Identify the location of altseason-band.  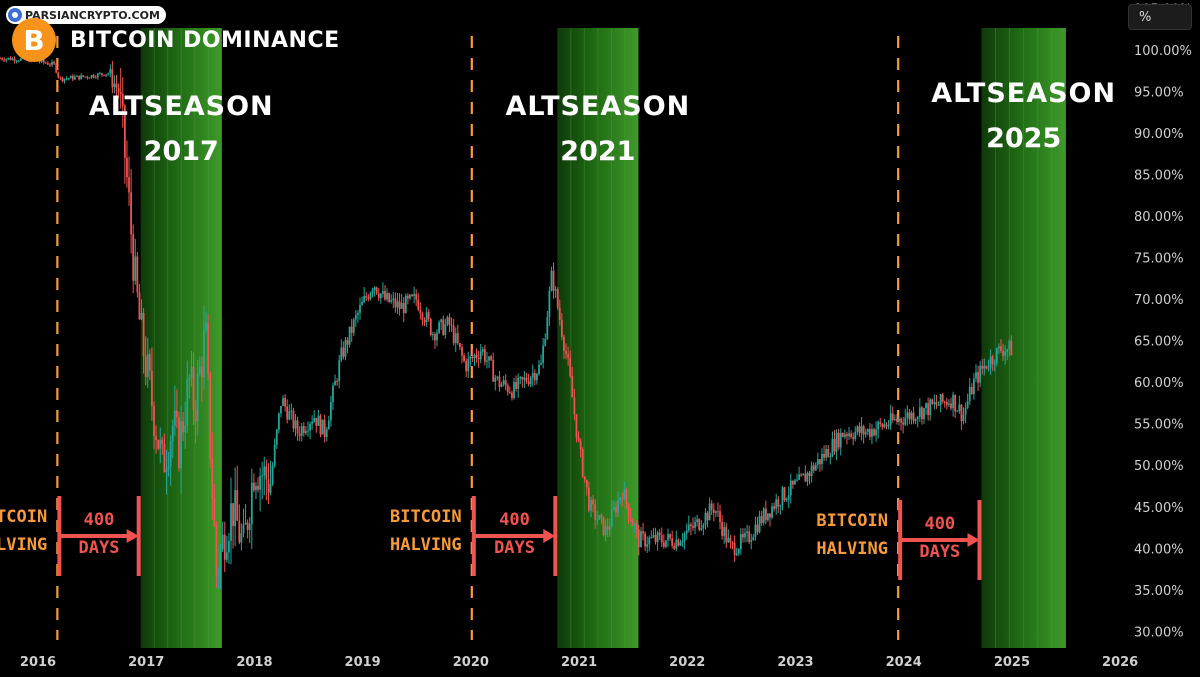
(598, 338).